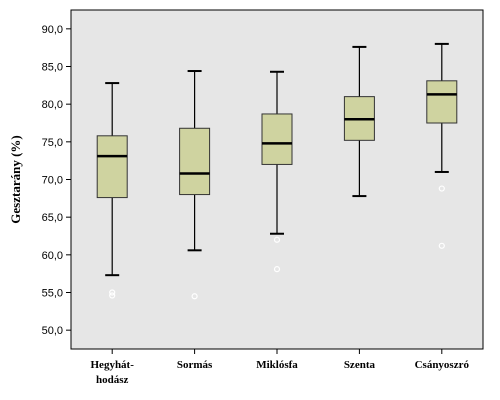 The image size is (500, 400). I want to click on y-tick-label: 80,0, so click(52, 105).